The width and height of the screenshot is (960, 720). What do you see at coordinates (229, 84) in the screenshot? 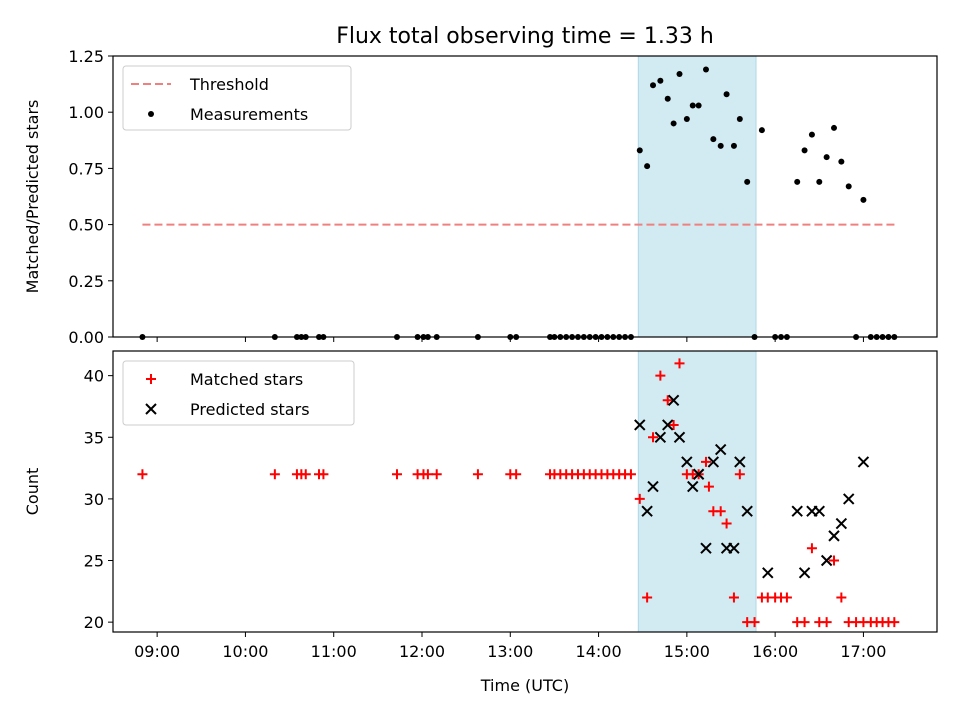
I see `legend-label: Threshold` at bounding box center [229, 84].